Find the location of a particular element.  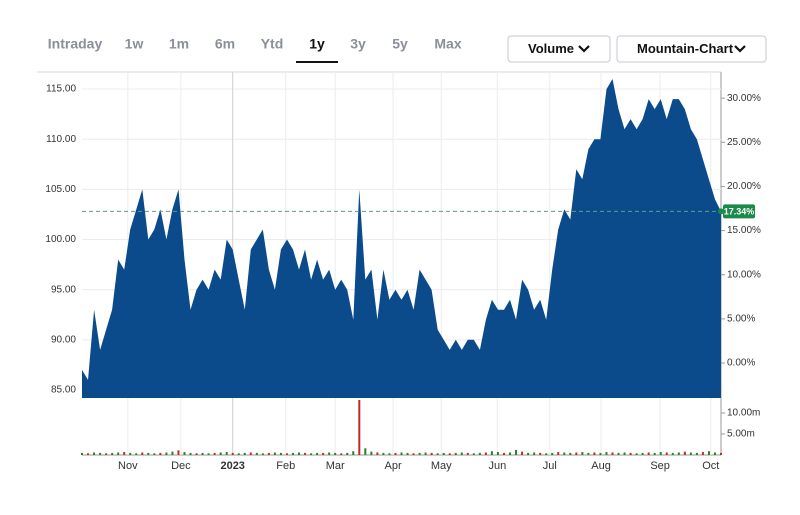

volume-tick-label: 10.00m is located at coordinates (743, 413).